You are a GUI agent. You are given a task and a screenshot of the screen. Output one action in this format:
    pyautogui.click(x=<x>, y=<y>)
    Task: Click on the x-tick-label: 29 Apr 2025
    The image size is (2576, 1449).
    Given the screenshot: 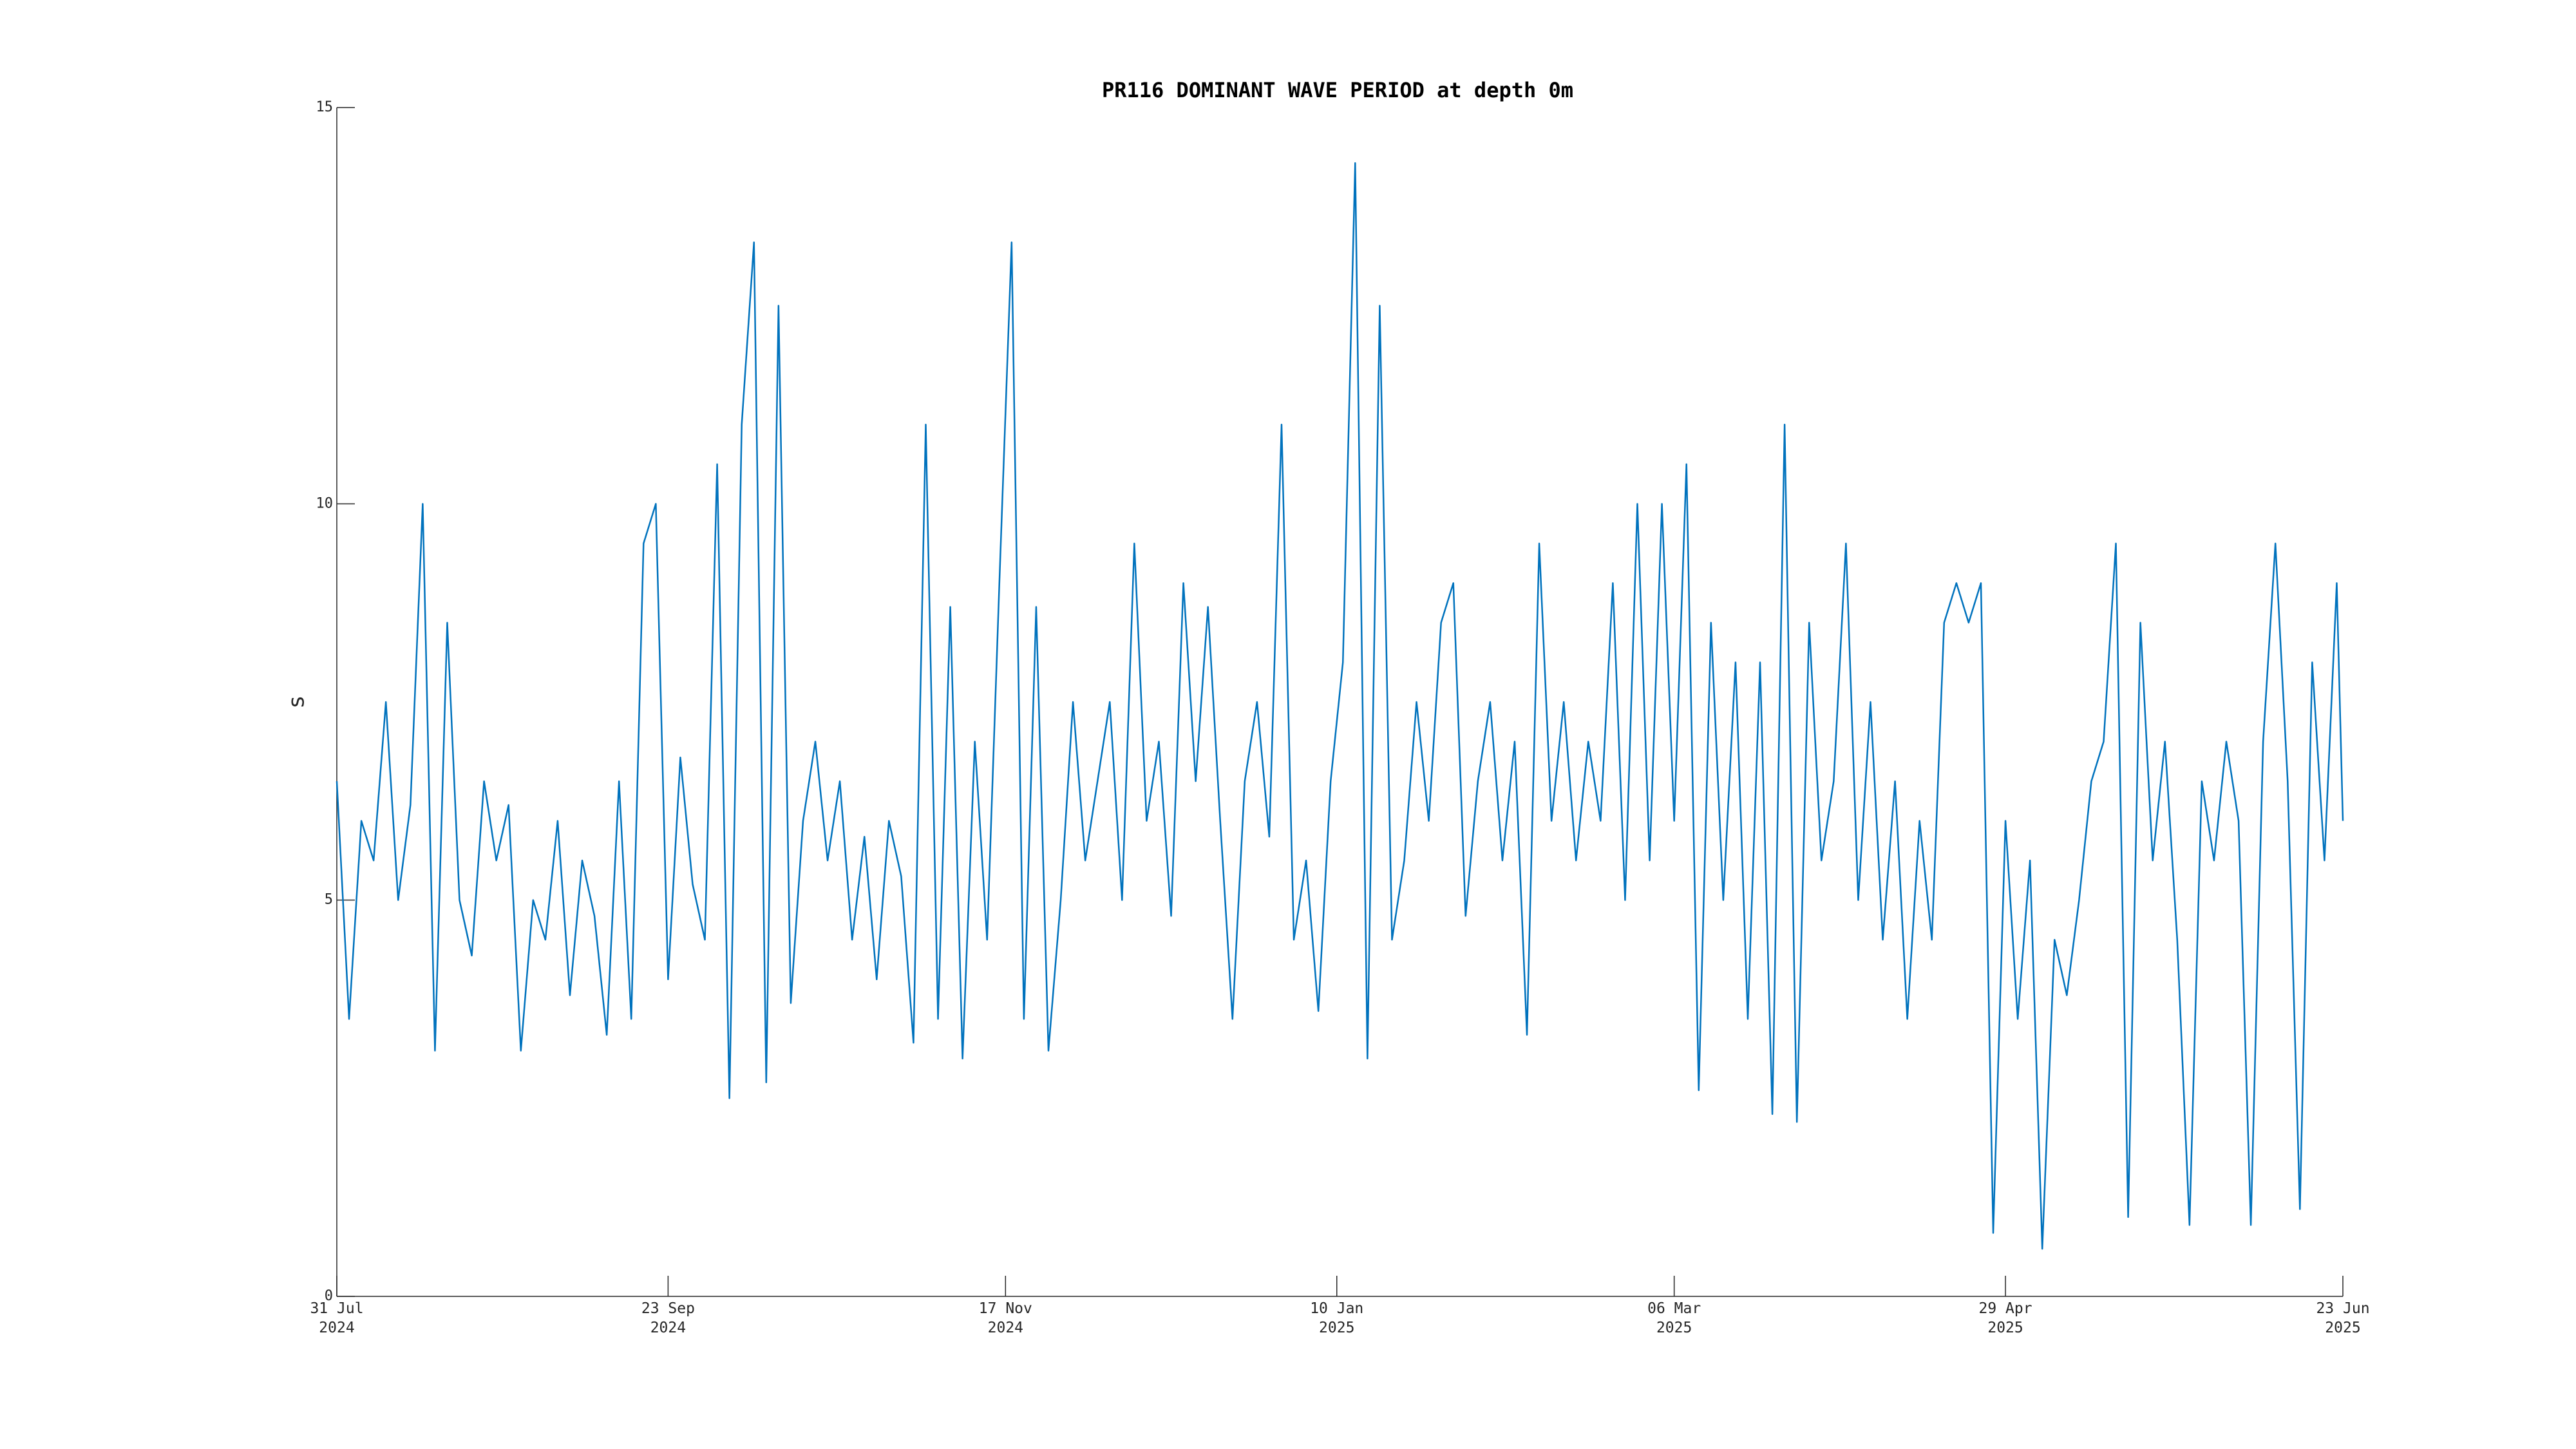 What is the action you would take?
    pyautogui.click(x=2005, y=1318)
    